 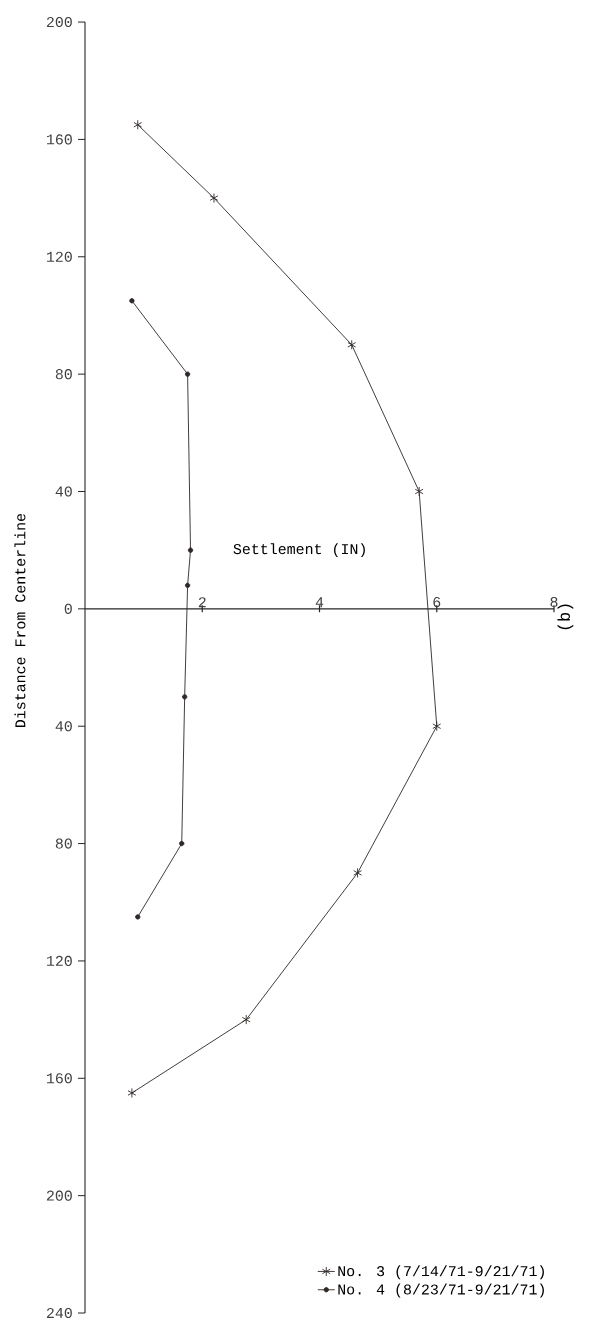 What do you see at coordinates (299, 550) in the screenshot?
I see `x-axis-title: Settlement (IN)` at bounding box center [299, 550].